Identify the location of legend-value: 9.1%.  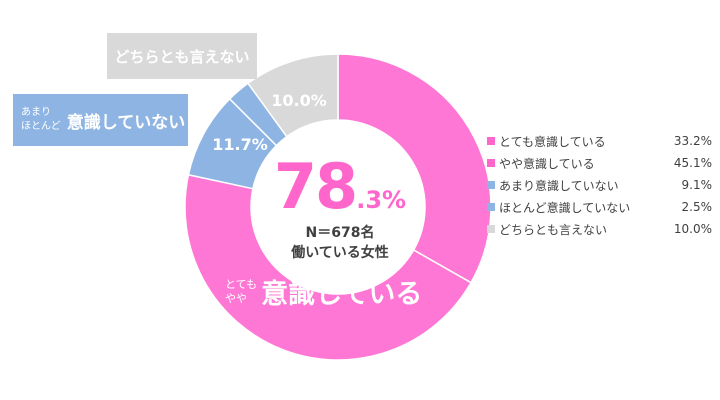
(697, 185).